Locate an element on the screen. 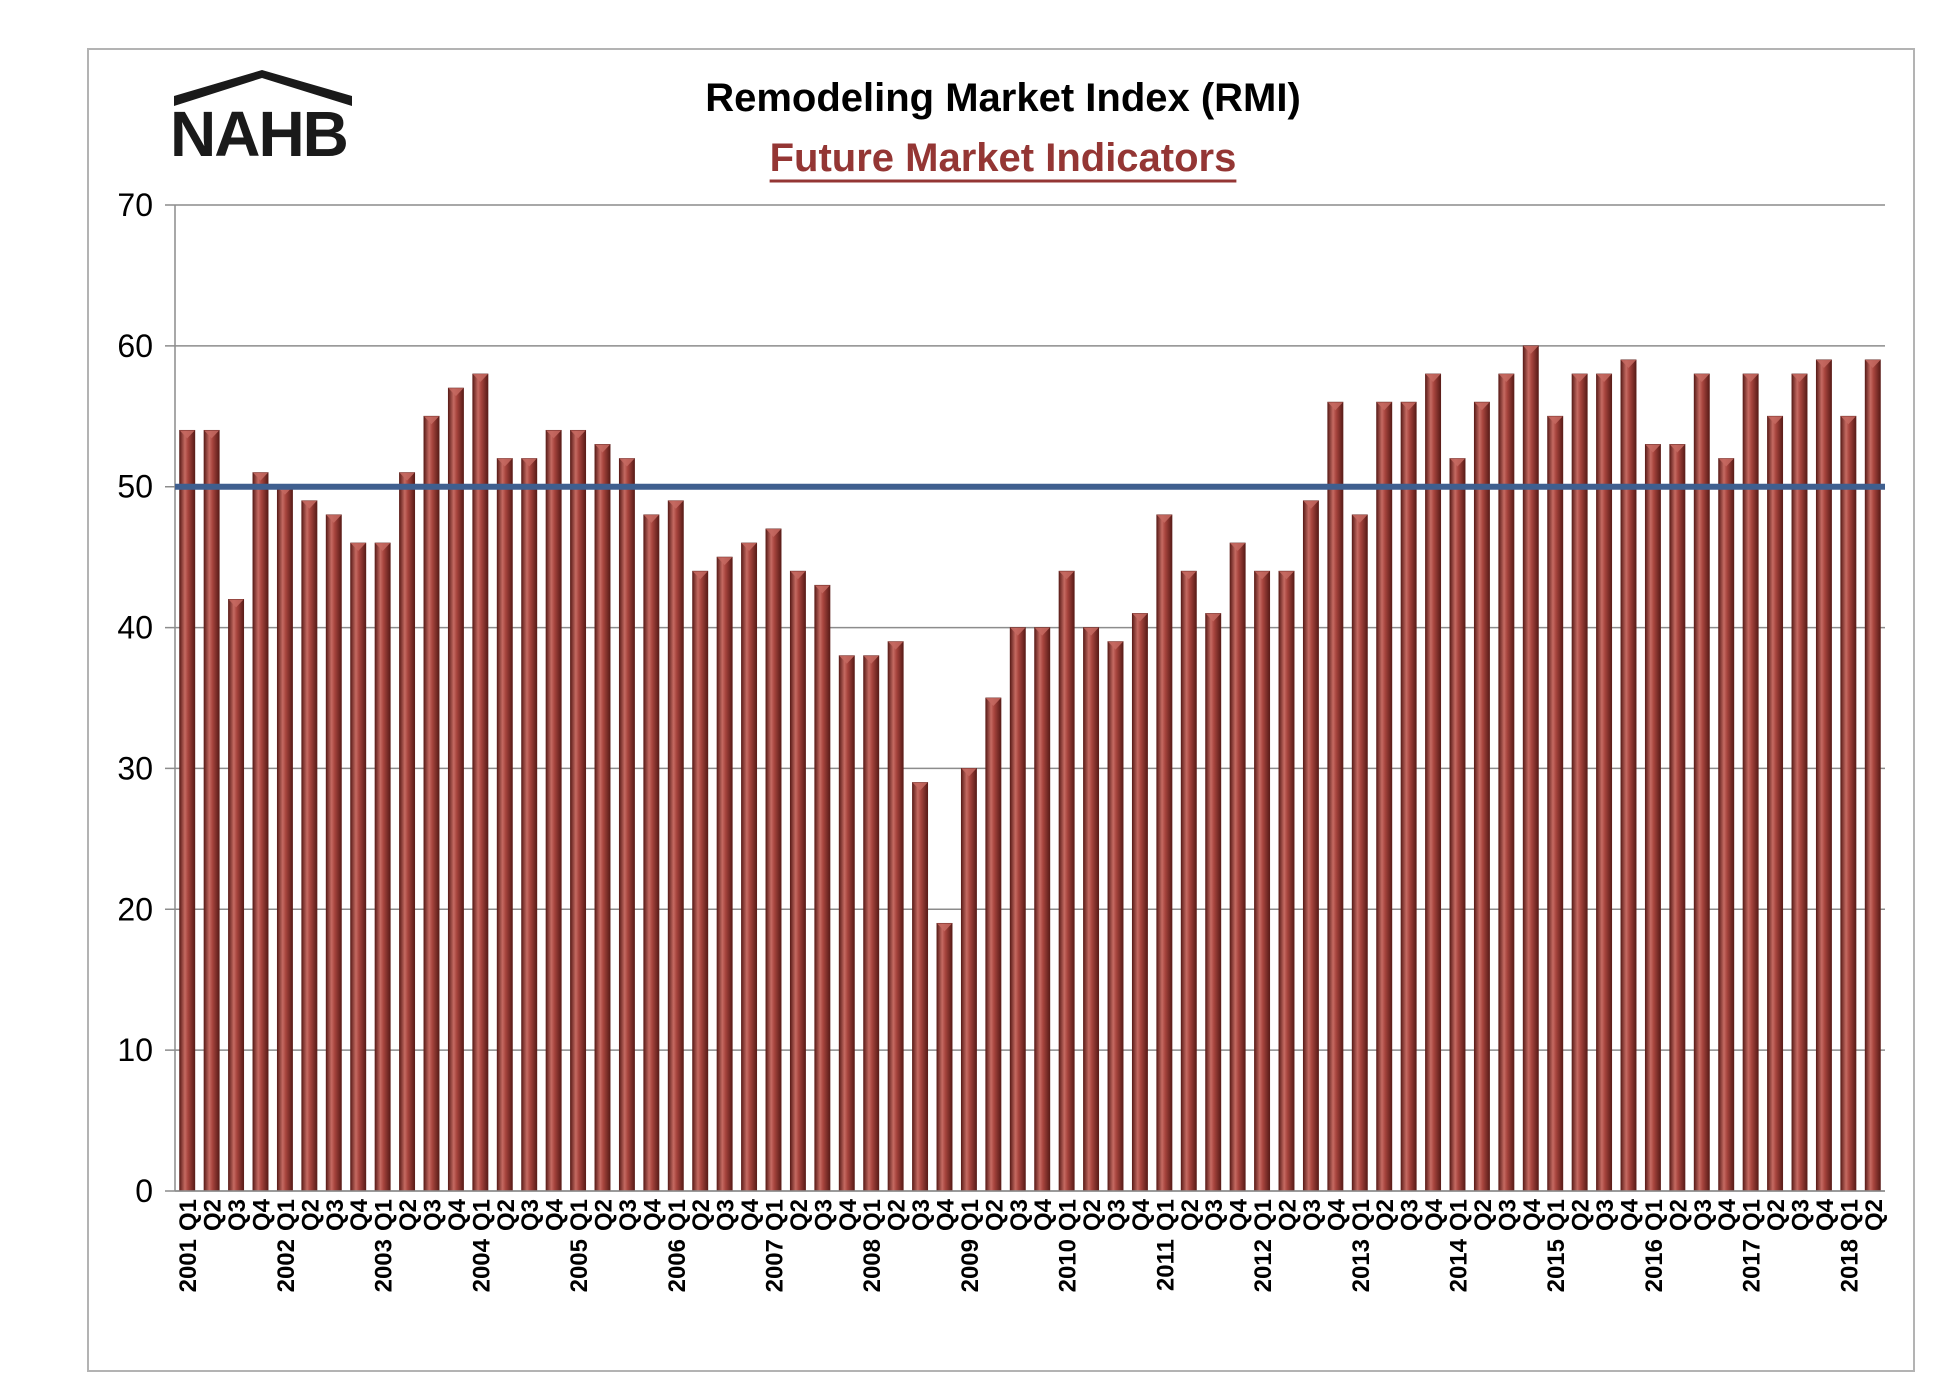 This screenshot has width=1948, height=1378. x-tick-year: 2012 is located at coordinates (1263, 1265).